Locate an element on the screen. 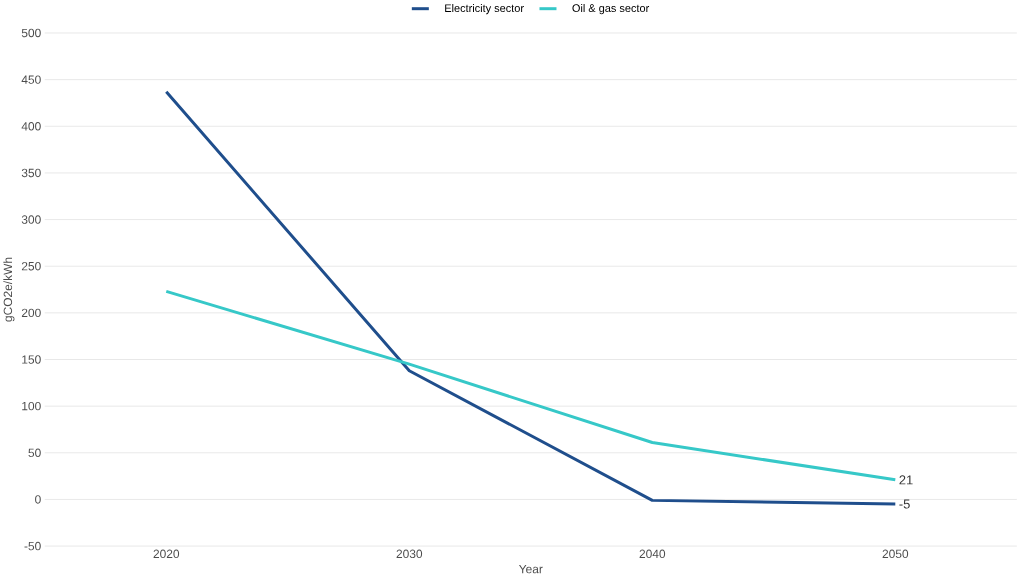 The height and width of the screenshot is (577, 1017). y-tick-label: 50 is located at coordinates (34, 453).